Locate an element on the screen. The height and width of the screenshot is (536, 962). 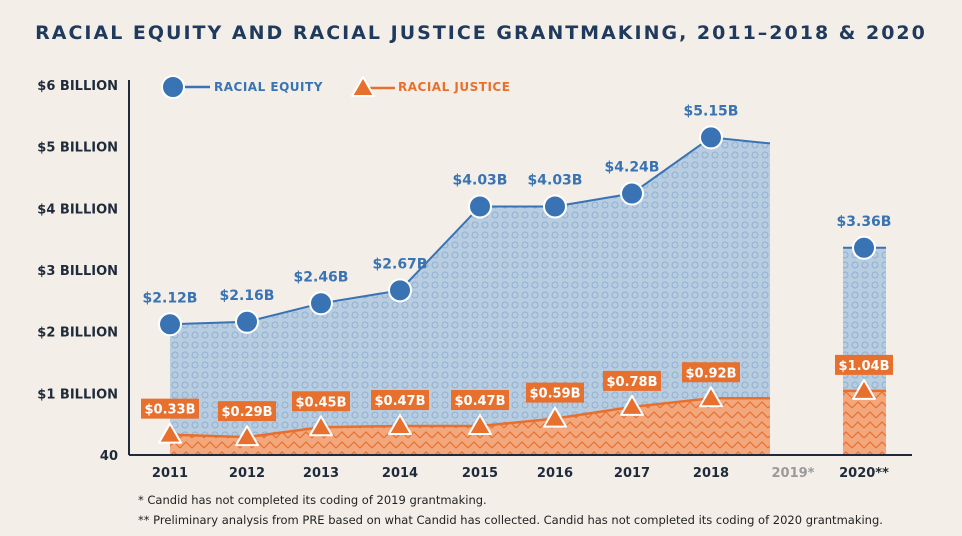
x-tick-label: 2011 is located at coordinates (170, 473).